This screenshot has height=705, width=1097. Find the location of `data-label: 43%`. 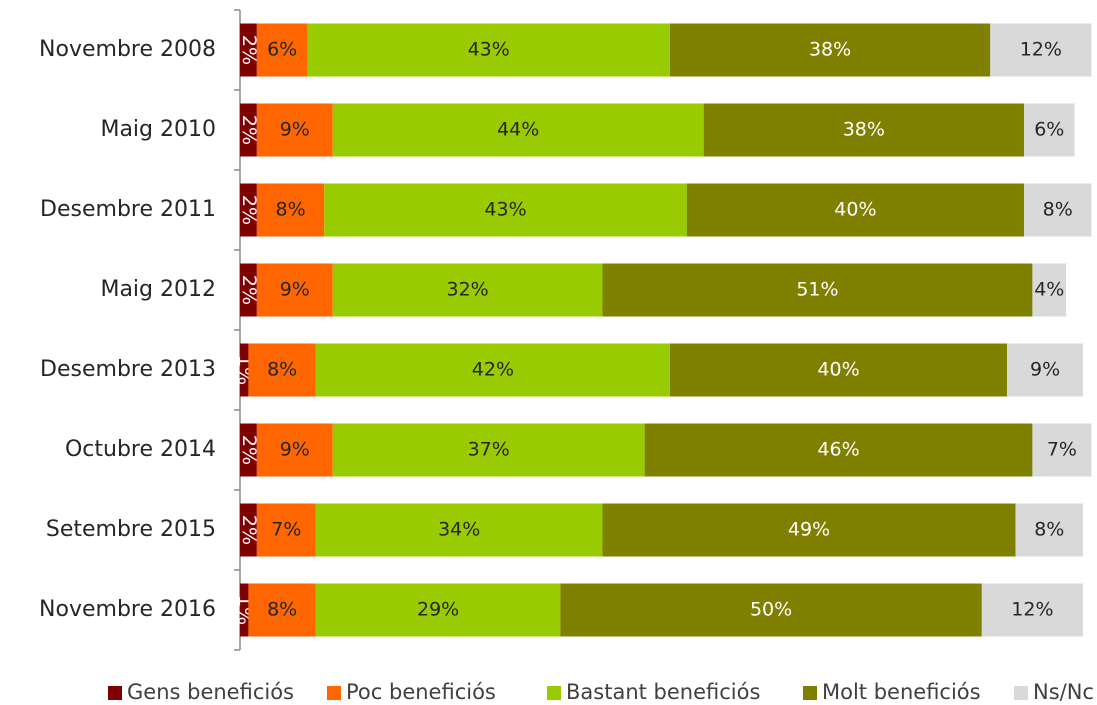

data-label: 43% is located at coordinates (489, 50).